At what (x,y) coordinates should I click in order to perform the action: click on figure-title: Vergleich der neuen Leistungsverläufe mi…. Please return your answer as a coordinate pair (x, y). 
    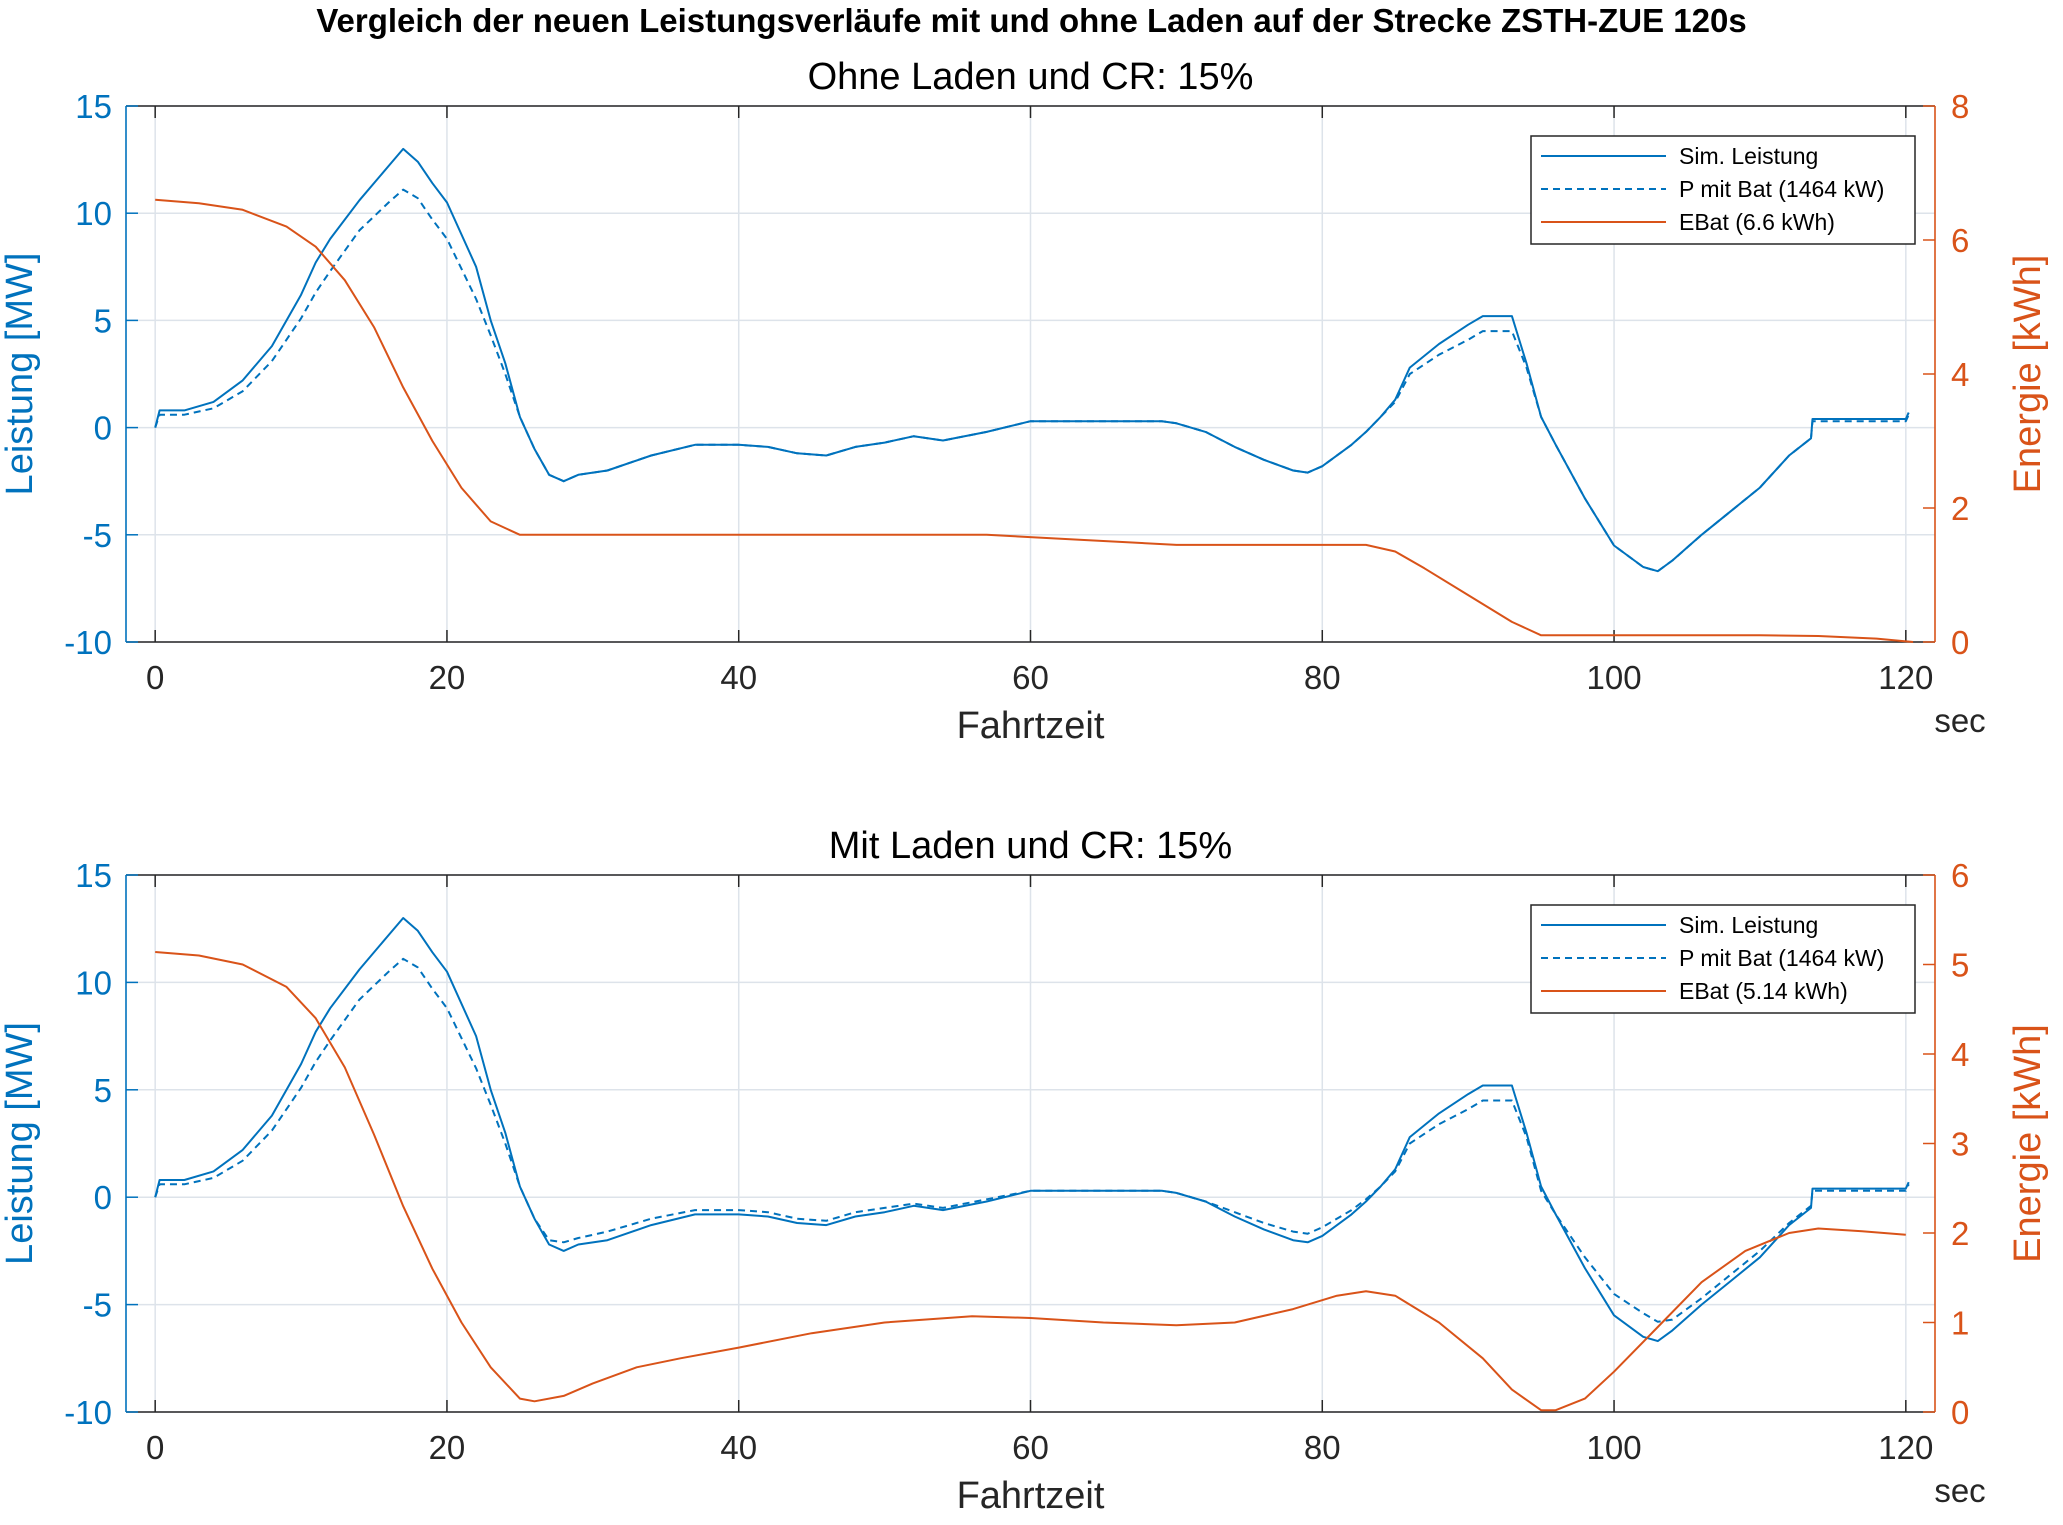
    Looking at the image, I should click on (1031, 20).